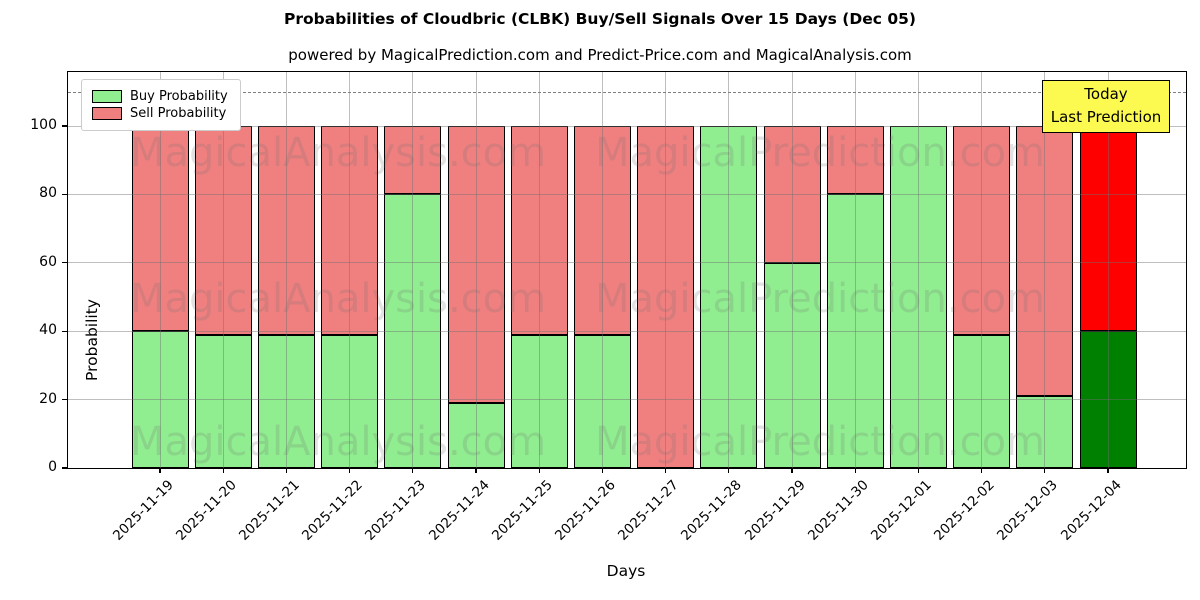 The width and height of the screenshot is (1200, 600). What do you see at coordinates (48, 193) in the screenshot?
I see `y-tick-label: 80` at bounding box center [48, 193].